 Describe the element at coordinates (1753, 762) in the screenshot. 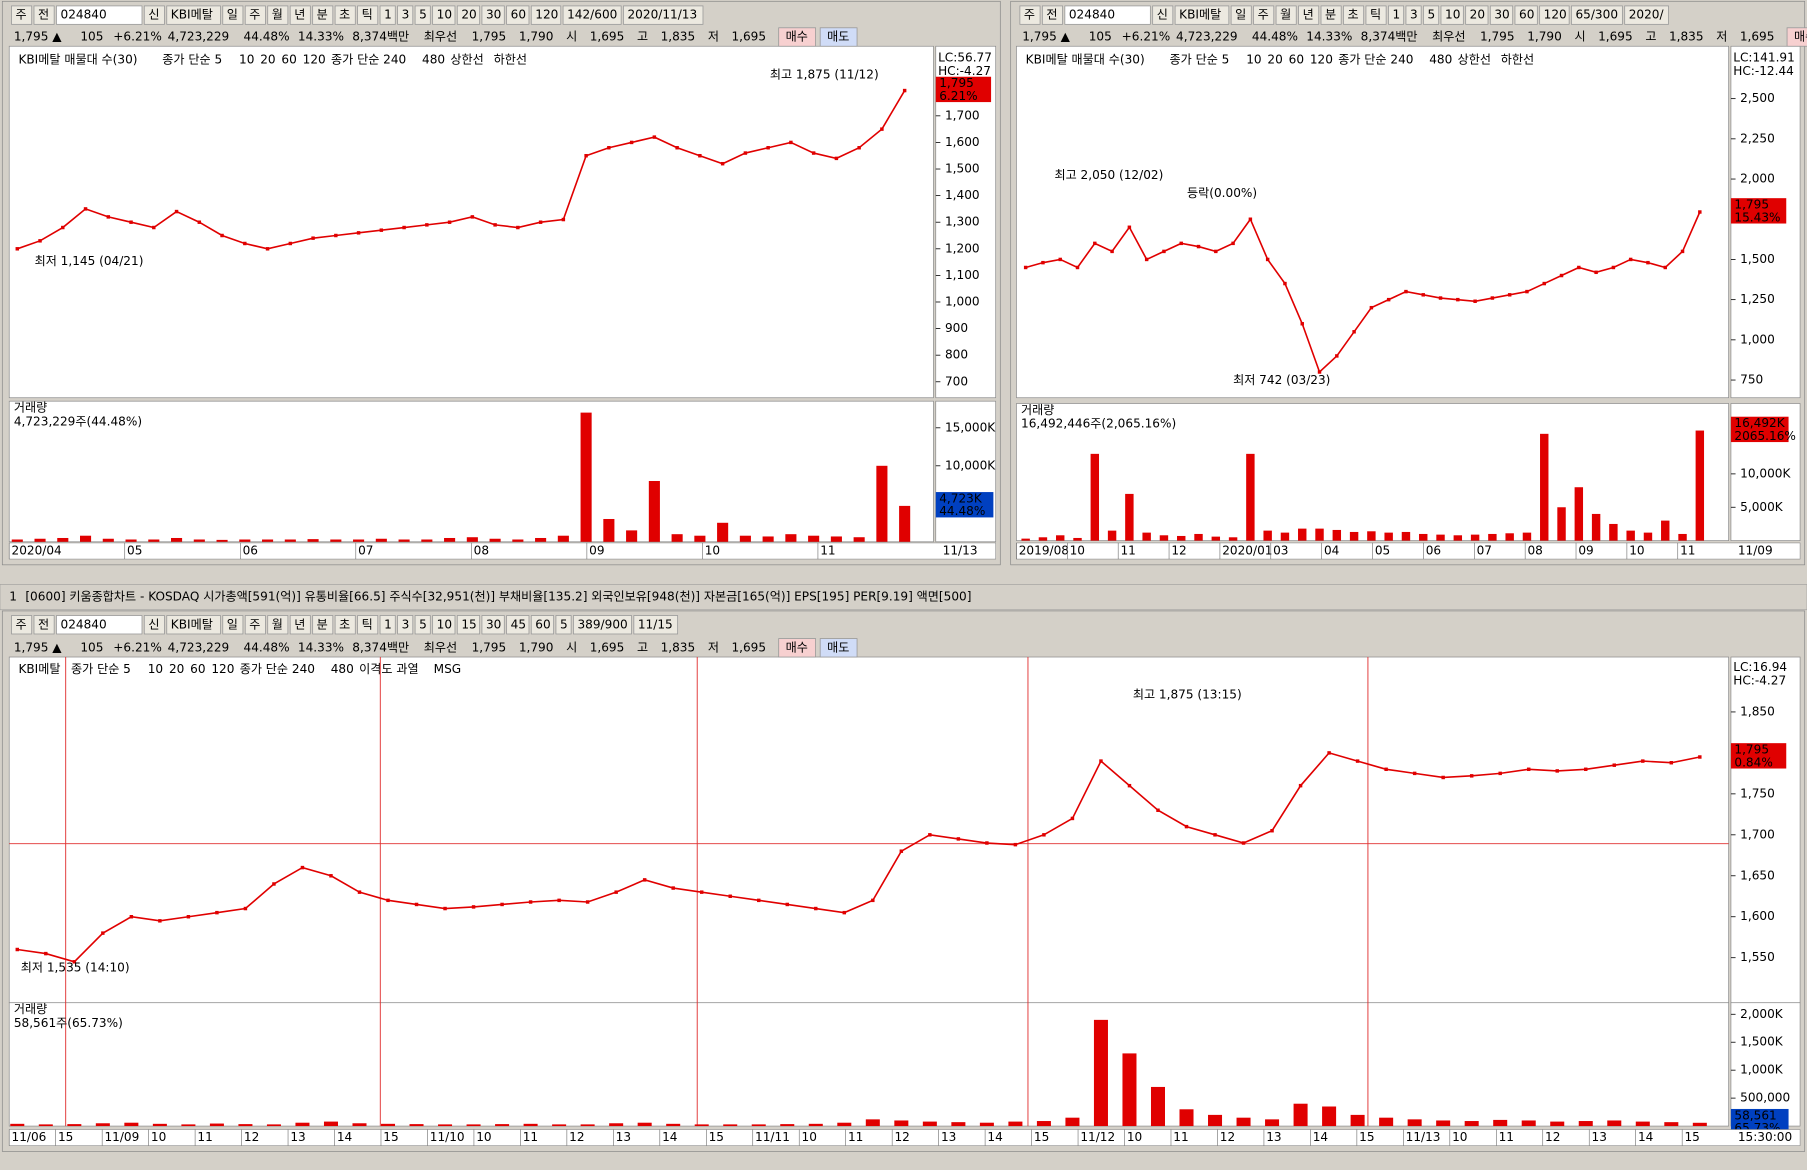

I see `last-price-pct: 0.84%` at that location.